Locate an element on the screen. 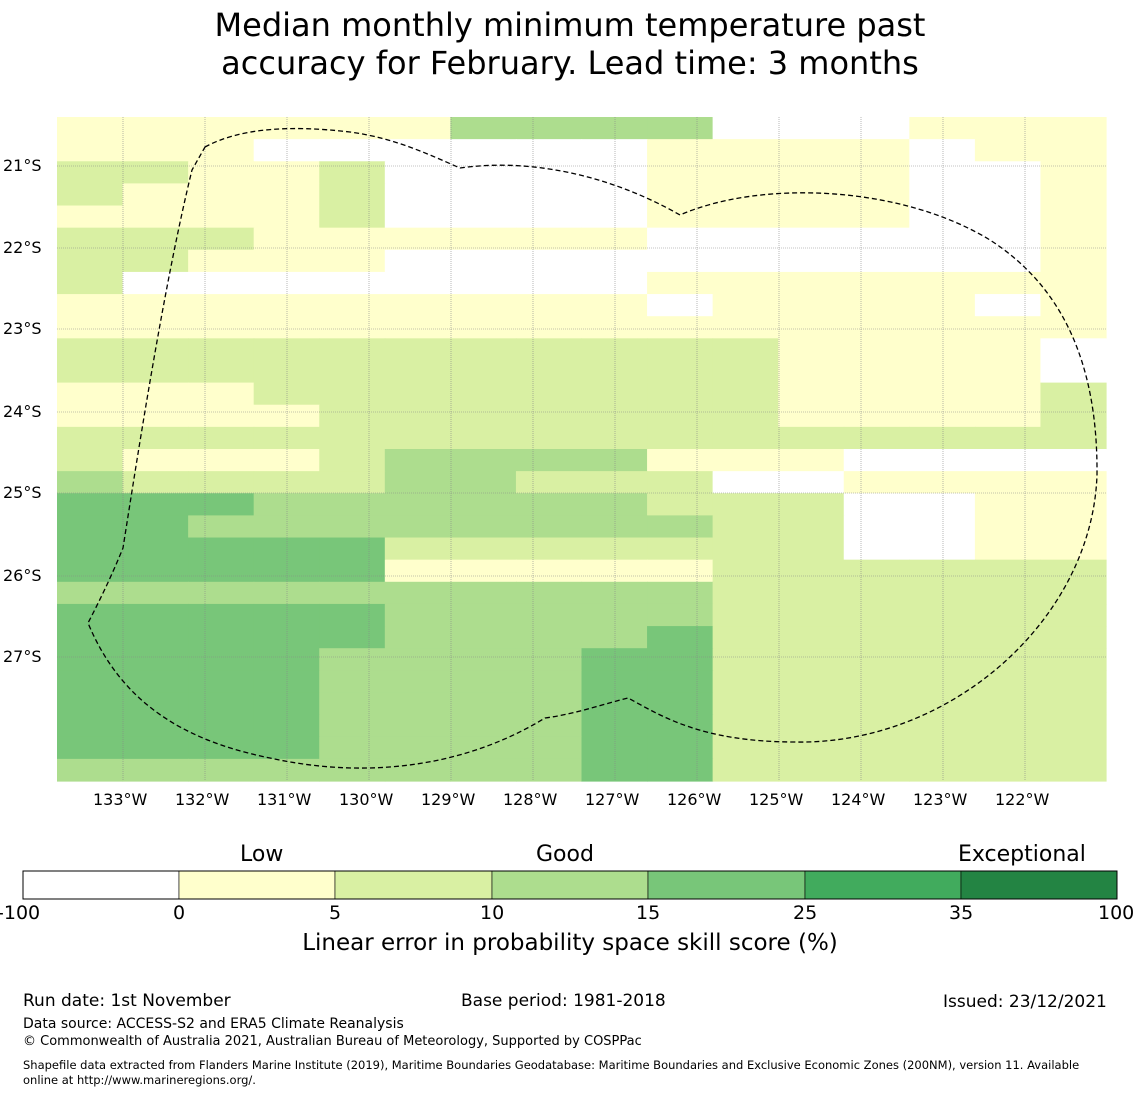 This screenshot has height=1095, width=1140. colorbar-tick-5: 5 is located at coordinates (335, 913).